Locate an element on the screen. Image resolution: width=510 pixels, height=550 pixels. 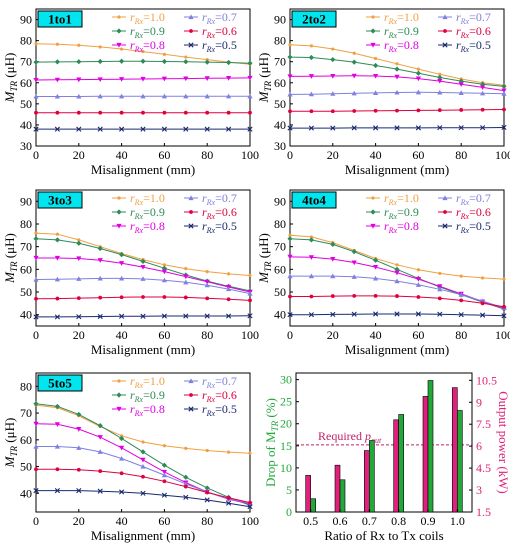
y-tick-label: 90 is located at coordinates (280, 201).